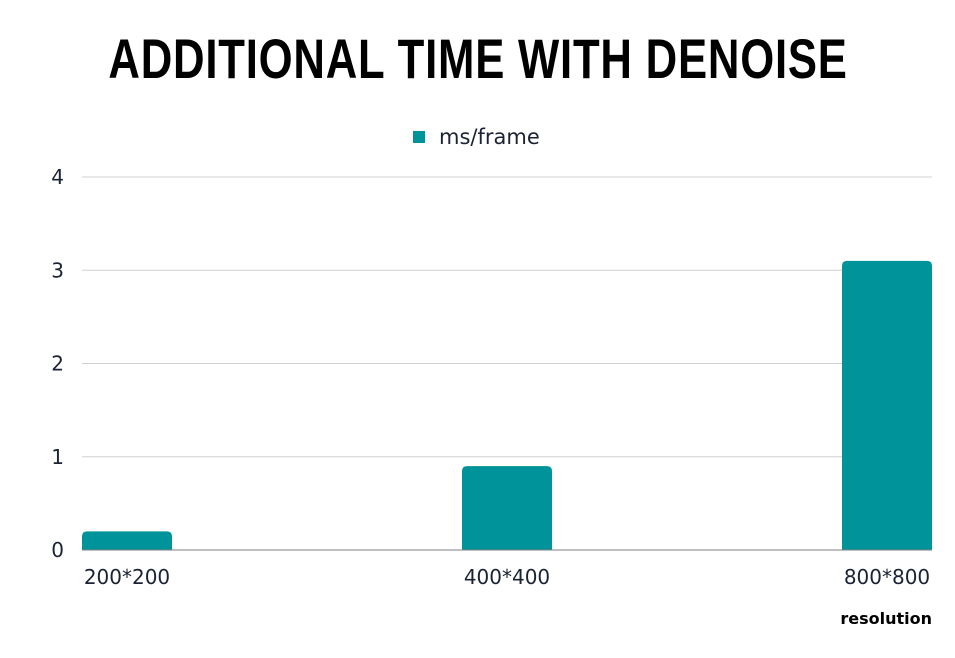 Image resolution: width=955 pixels, height=658 pixels. Describe the element at coordinates (886, 618) in the screenshot. I see `x-axis-title: resolution` at that location.